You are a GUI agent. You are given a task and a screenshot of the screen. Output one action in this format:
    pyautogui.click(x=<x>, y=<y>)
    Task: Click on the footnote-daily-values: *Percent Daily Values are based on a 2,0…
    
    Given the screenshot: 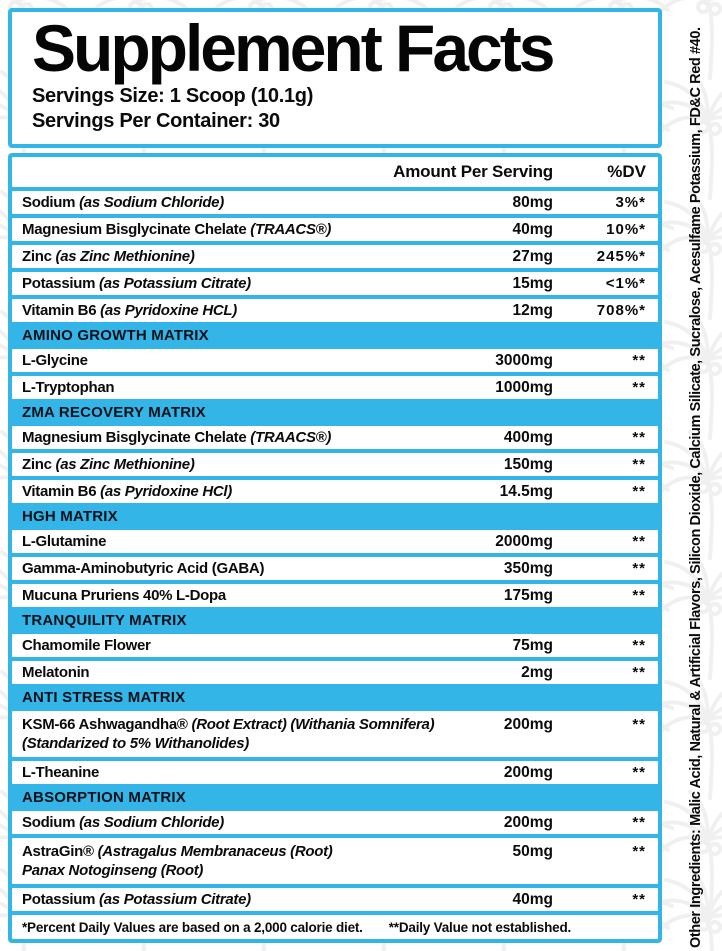 What is the action you would take?
    pyautogui.click(x=192, y=927)
    